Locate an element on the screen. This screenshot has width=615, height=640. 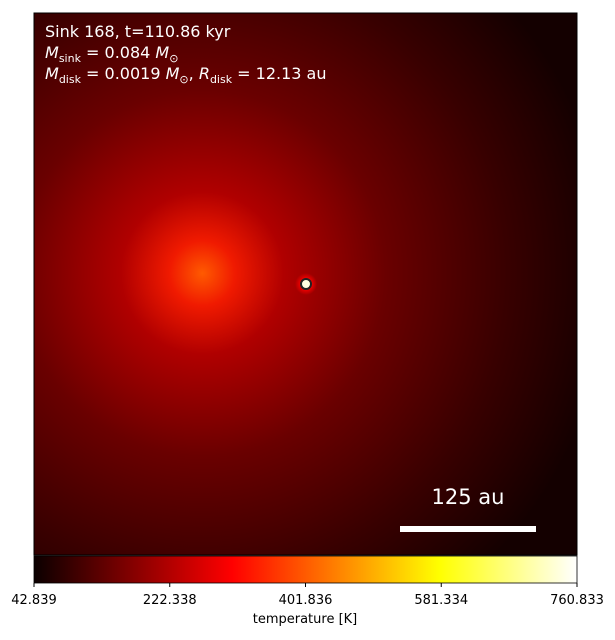
annotation-line: Mdisk = 0.0019 M⊙, Rdisk = 12.13 au is located at coordinates (186, 75).